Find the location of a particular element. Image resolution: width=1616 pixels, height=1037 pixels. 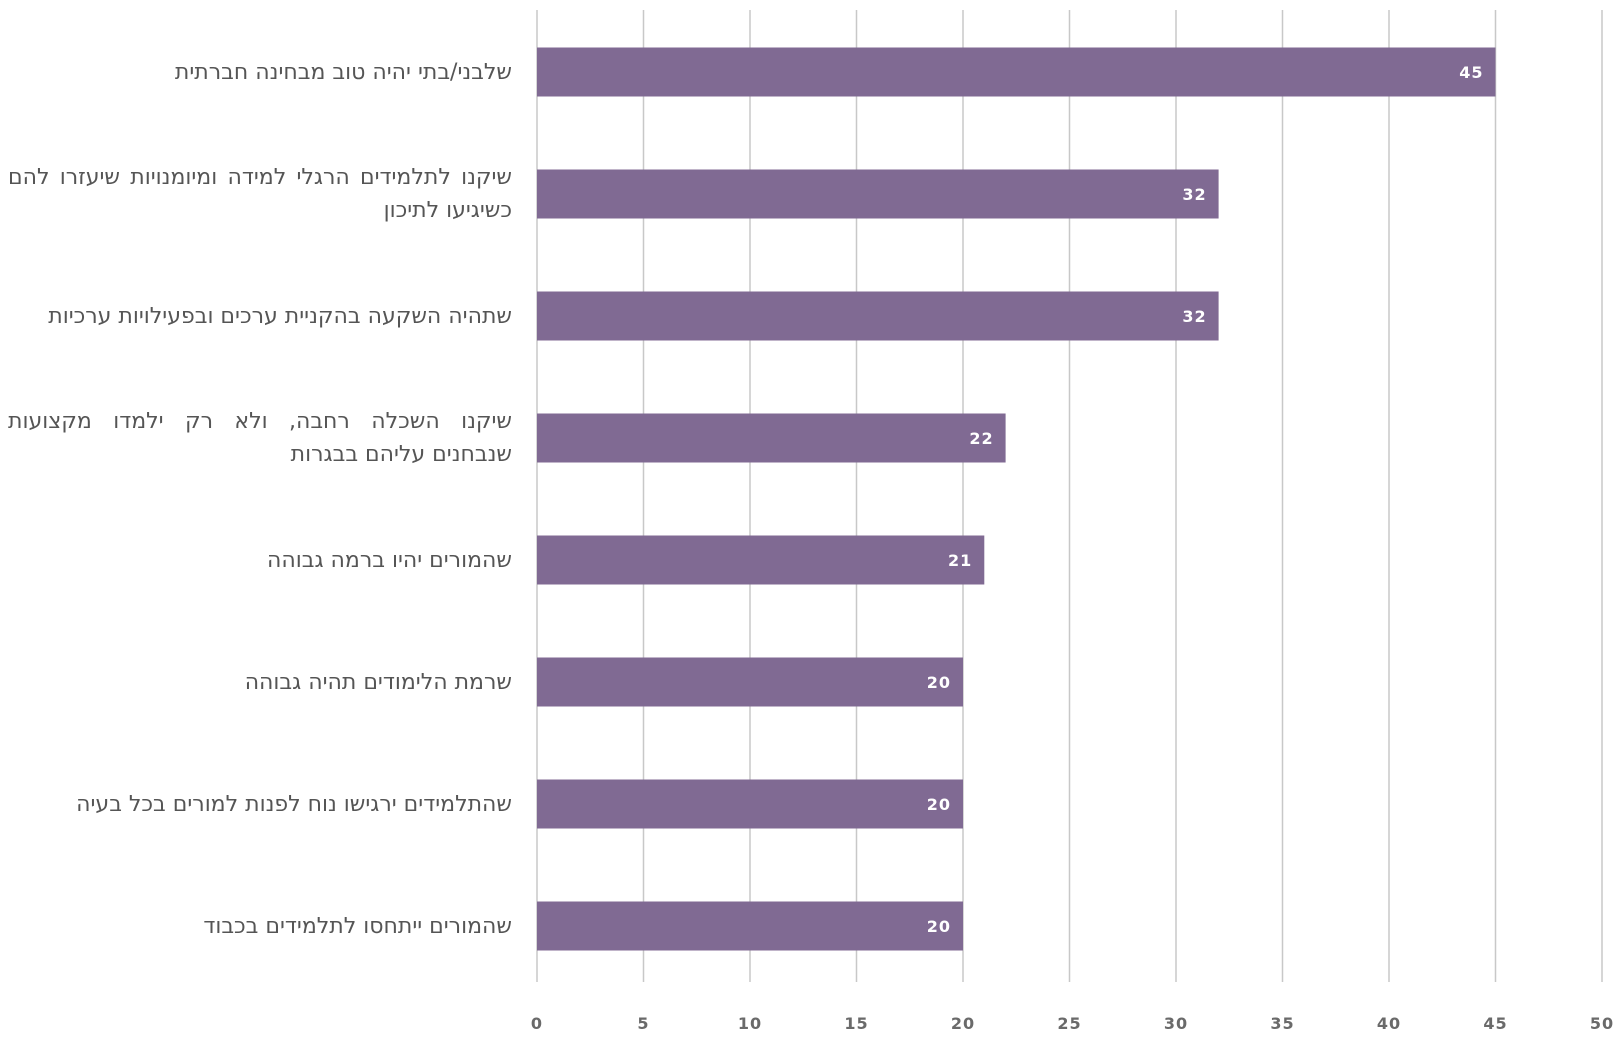

x-tick-label: 20 is located at coordinates (963, 1023).